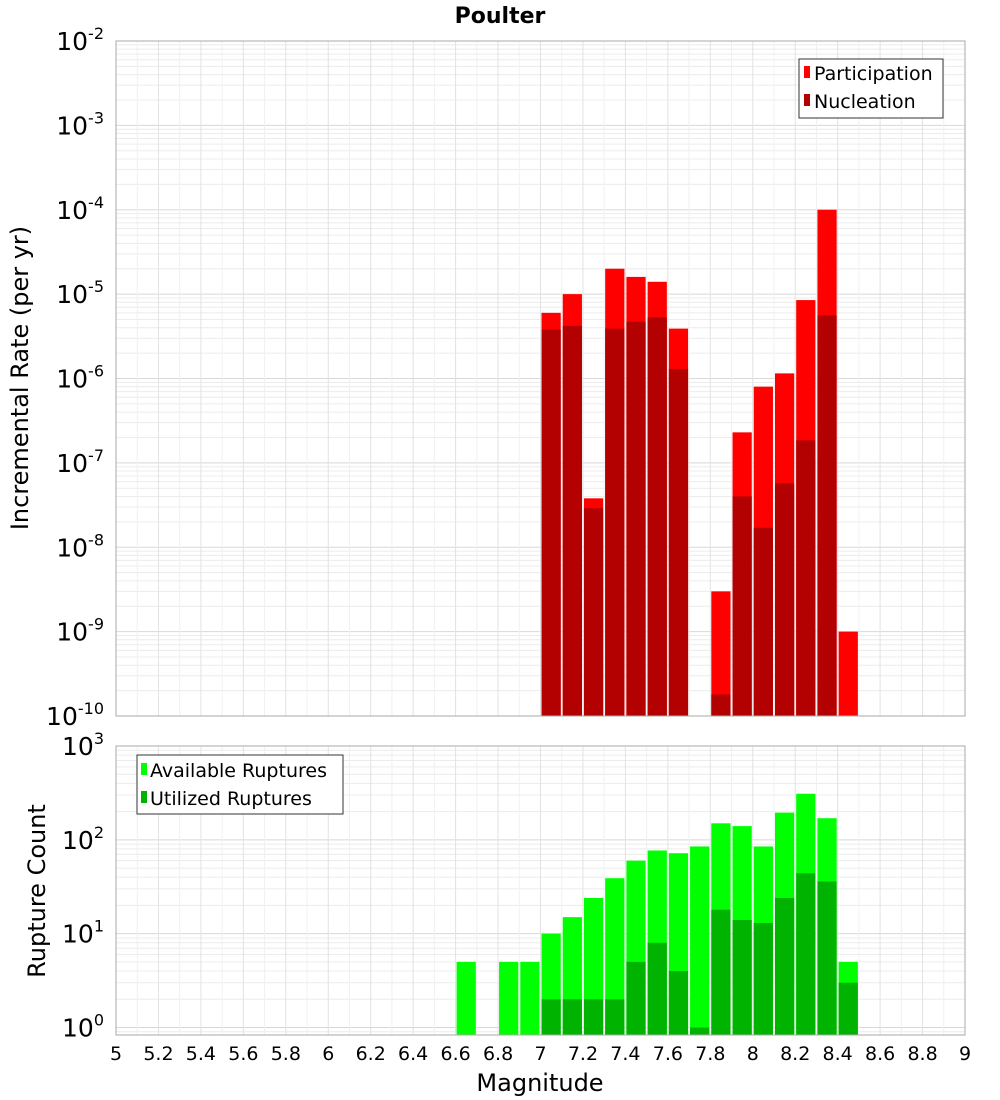 This screenshot has width=1000, height=1100. I want to click on legend-label-nucleation: Nucleation, so click(865, 102).